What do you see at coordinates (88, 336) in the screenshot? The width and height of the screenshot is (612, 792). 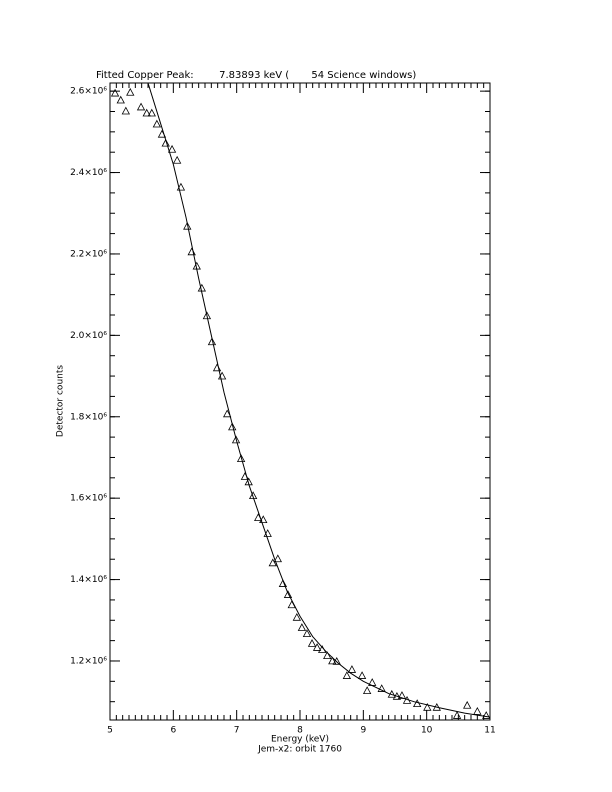 I see `y-tick-label: 2.0×10⁶` at bounding box center [88, 336].